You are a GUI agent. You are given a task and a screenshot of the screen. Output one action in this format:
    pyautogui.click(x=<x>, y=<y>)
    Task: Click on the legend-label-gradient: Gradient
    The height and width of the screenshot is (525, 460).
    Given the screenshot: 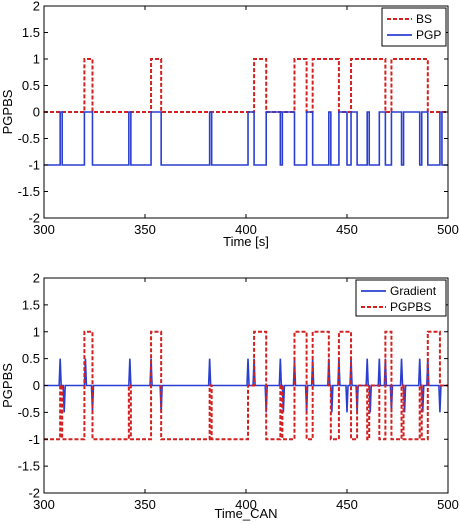 What is the action you would take?
    pyautogui.click(x=413, y=291)
    